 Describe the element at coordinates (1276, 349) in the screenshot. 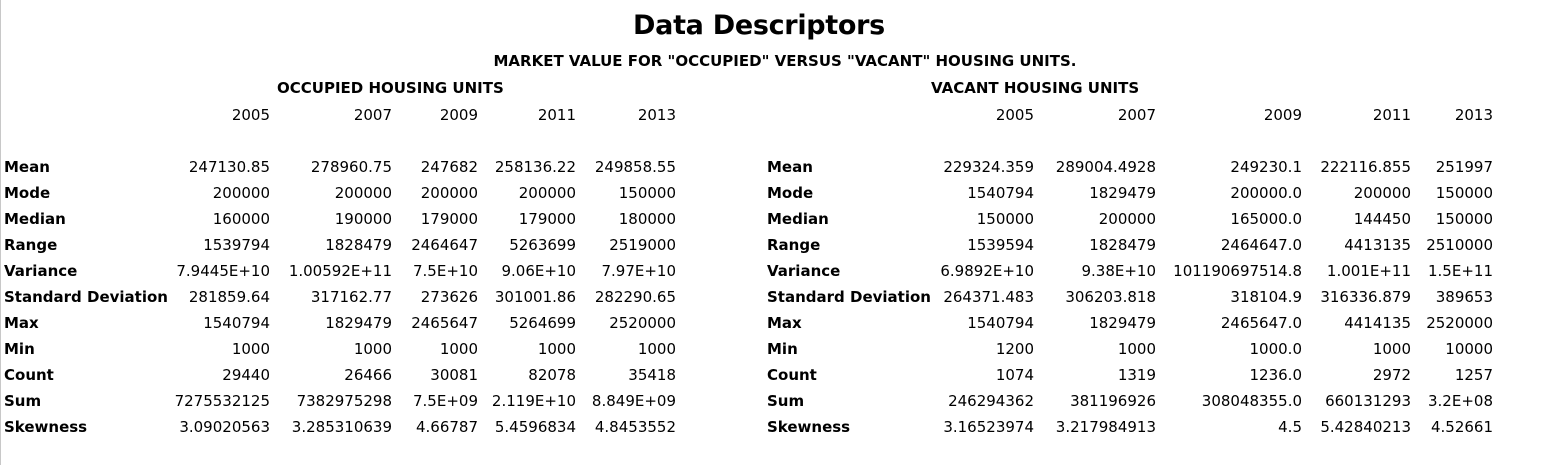

I see `vacant-value-cell: 1000.0` at that location.